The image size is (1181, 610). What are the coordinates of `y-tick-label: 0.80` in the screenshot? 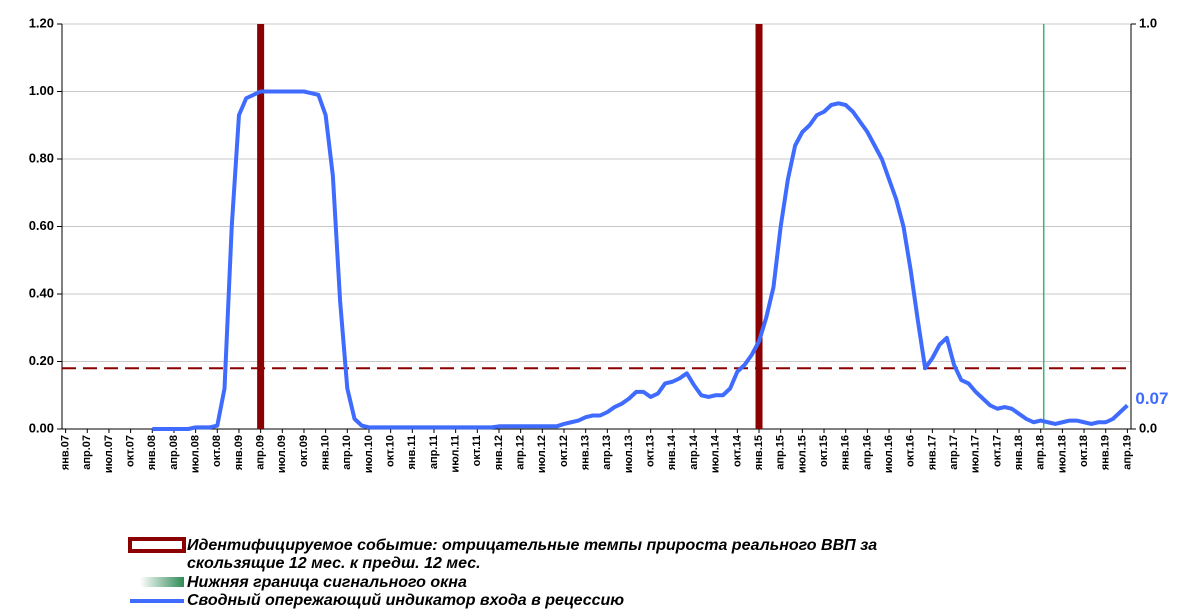 It's located at (41, 157).